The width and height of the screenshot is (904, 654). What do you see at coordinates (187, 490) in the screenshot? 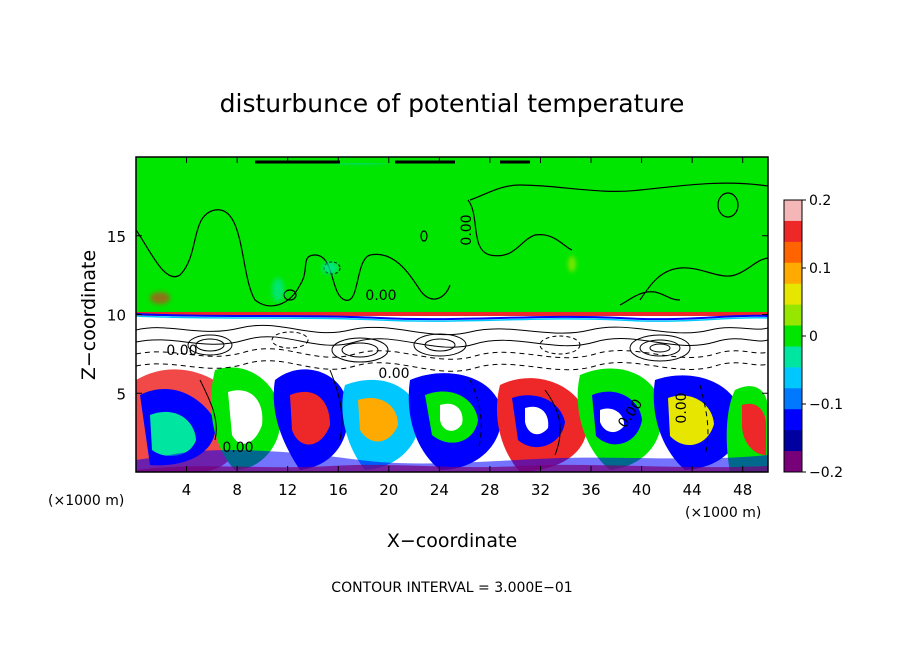
I see `x-tick-label: 4` at bounding box center [187, 490].